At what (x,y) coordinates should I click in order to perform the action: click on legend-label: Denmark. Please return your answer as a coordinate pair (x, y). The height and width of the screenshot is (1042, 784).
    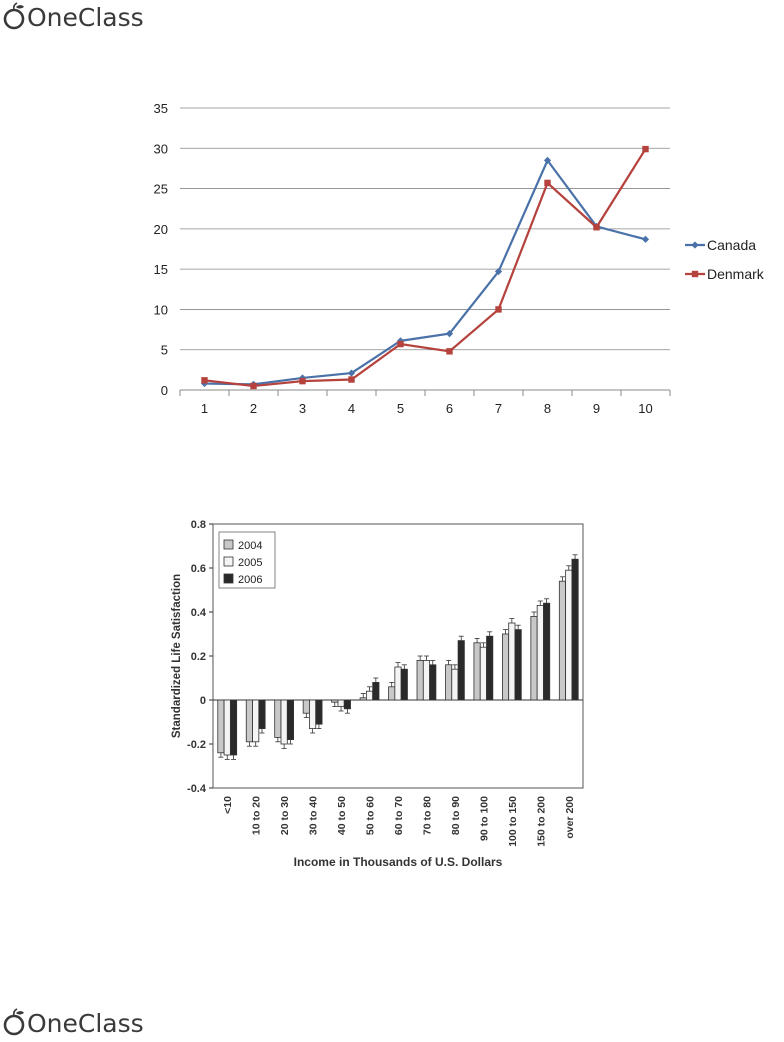
    Looking at the image, I should click on (736, 274).